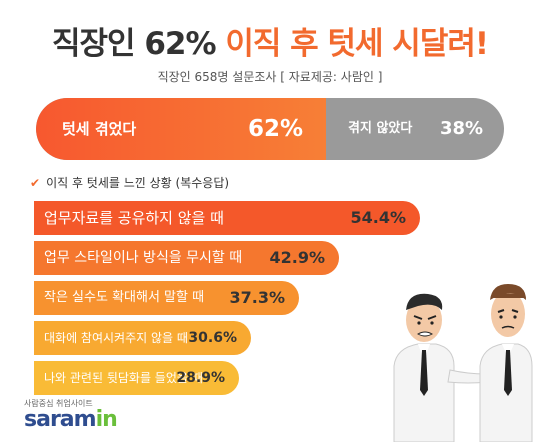 The width and height of the screenshot is (540, 448). Describe the element at coordinates (134, 44) in the screenshot. I see `title-part1: 직장인 62%` at that location.